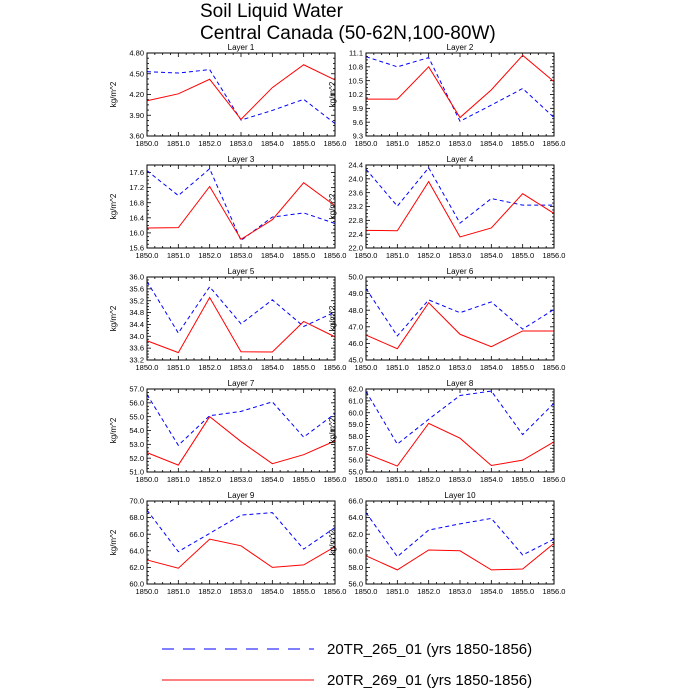  Describe the element at coordinates (460, 271) in the screenshot. I see `panel-title: Layer 6` at that location.